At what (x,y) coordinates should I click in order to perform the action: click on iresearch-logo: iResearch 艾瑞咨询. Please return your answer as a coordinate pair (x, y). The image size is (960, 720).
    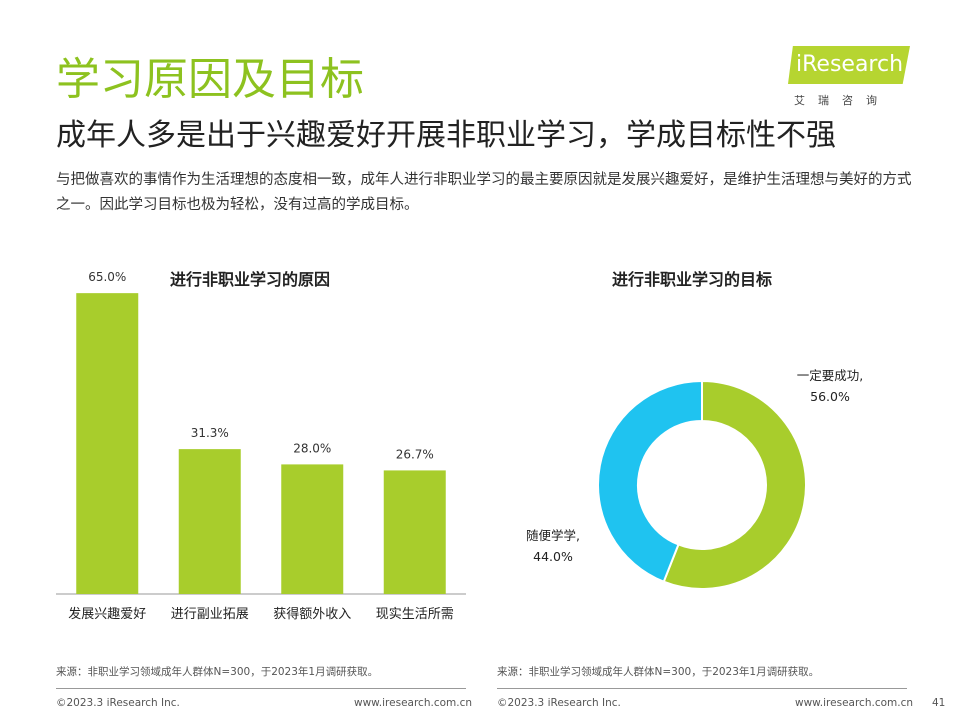
    Looking at the image, I should click on (853, 78).